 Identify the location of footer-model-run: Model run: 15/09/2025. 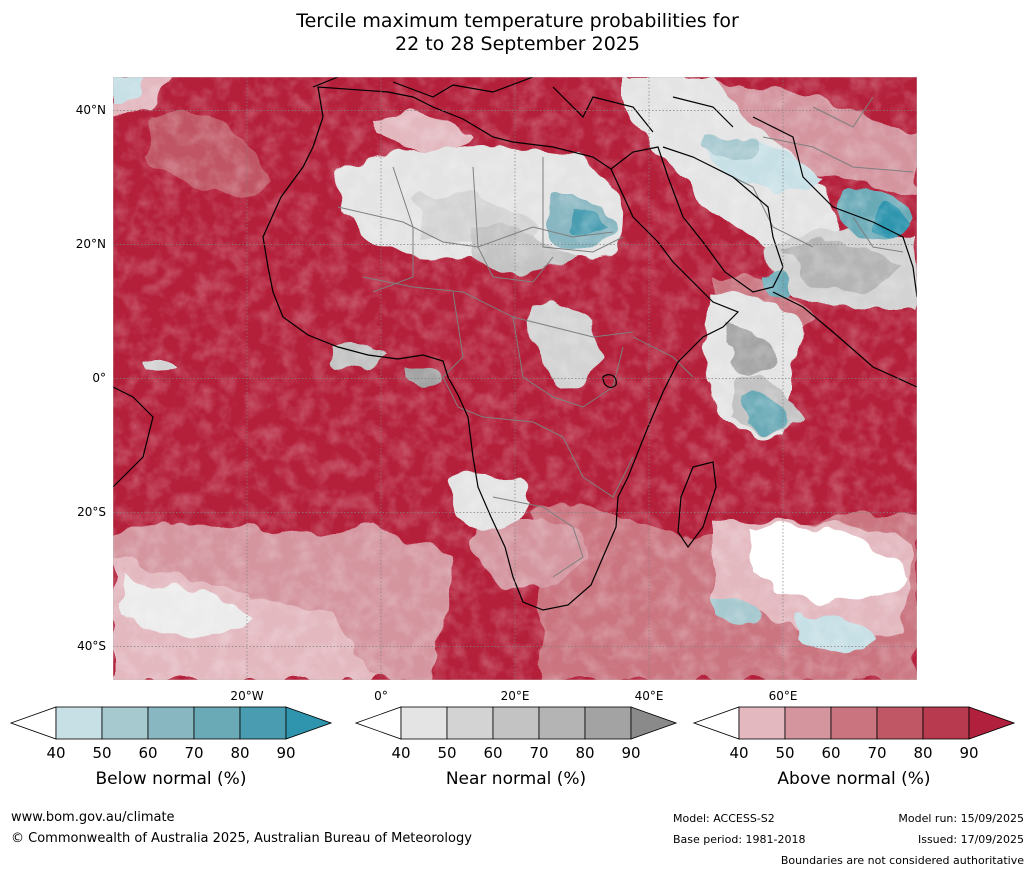
(961, 818).